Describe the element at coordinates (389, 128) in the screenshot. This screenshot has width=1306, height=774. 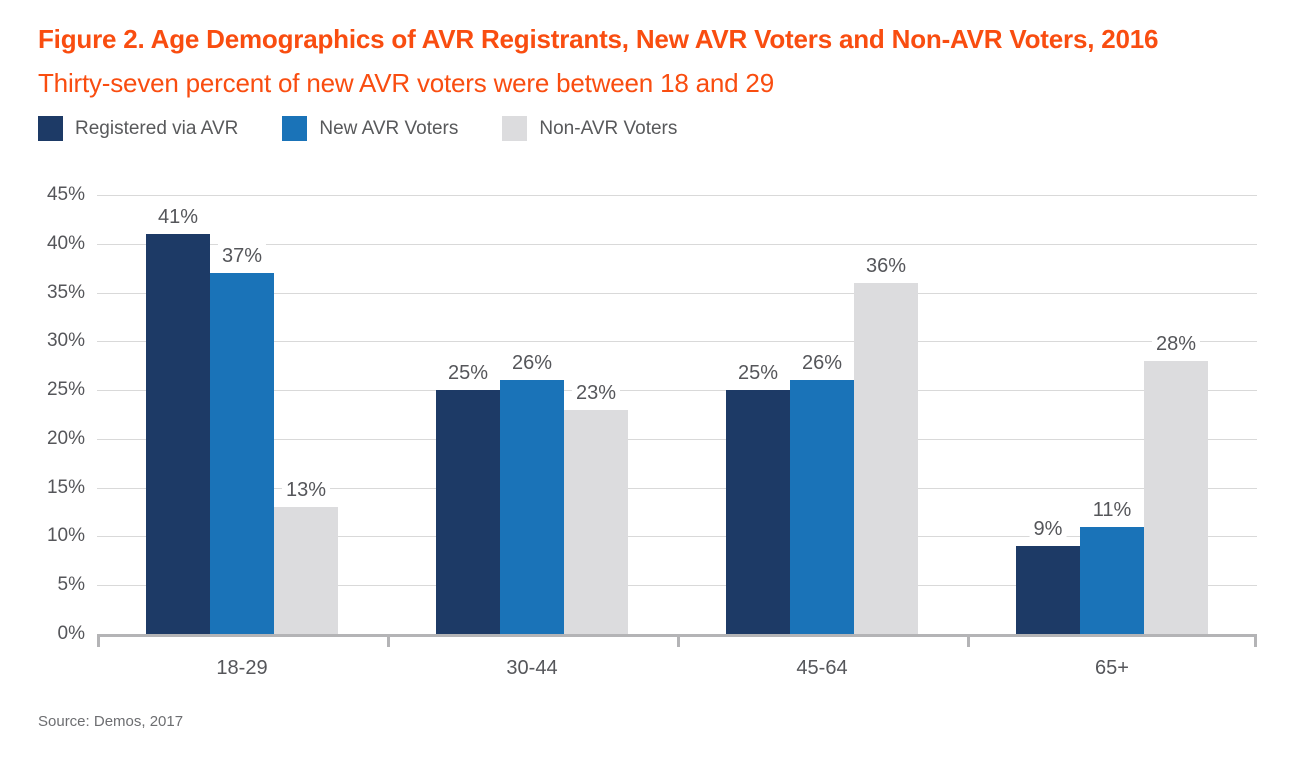
I see `legend-item-label: New AVR Voters` at that location.